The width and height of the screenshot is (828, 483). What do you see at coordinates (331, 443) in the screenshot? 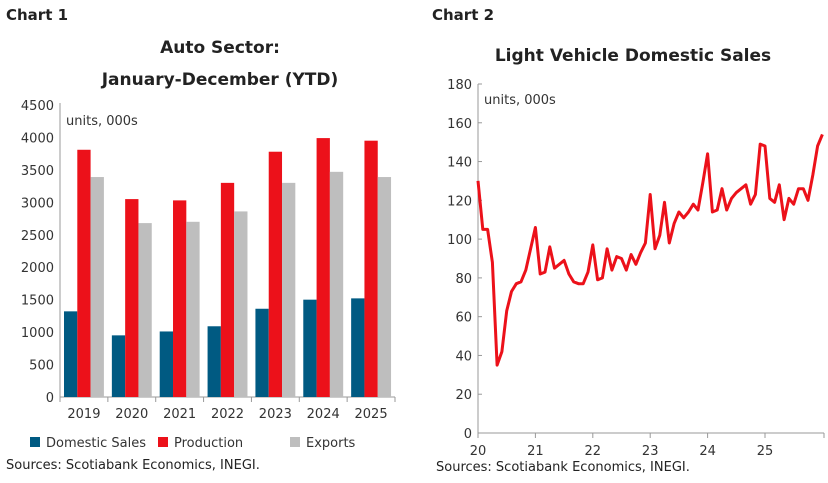
I see `chart1-legend-label: Exports` at bounding box center [331, 443].